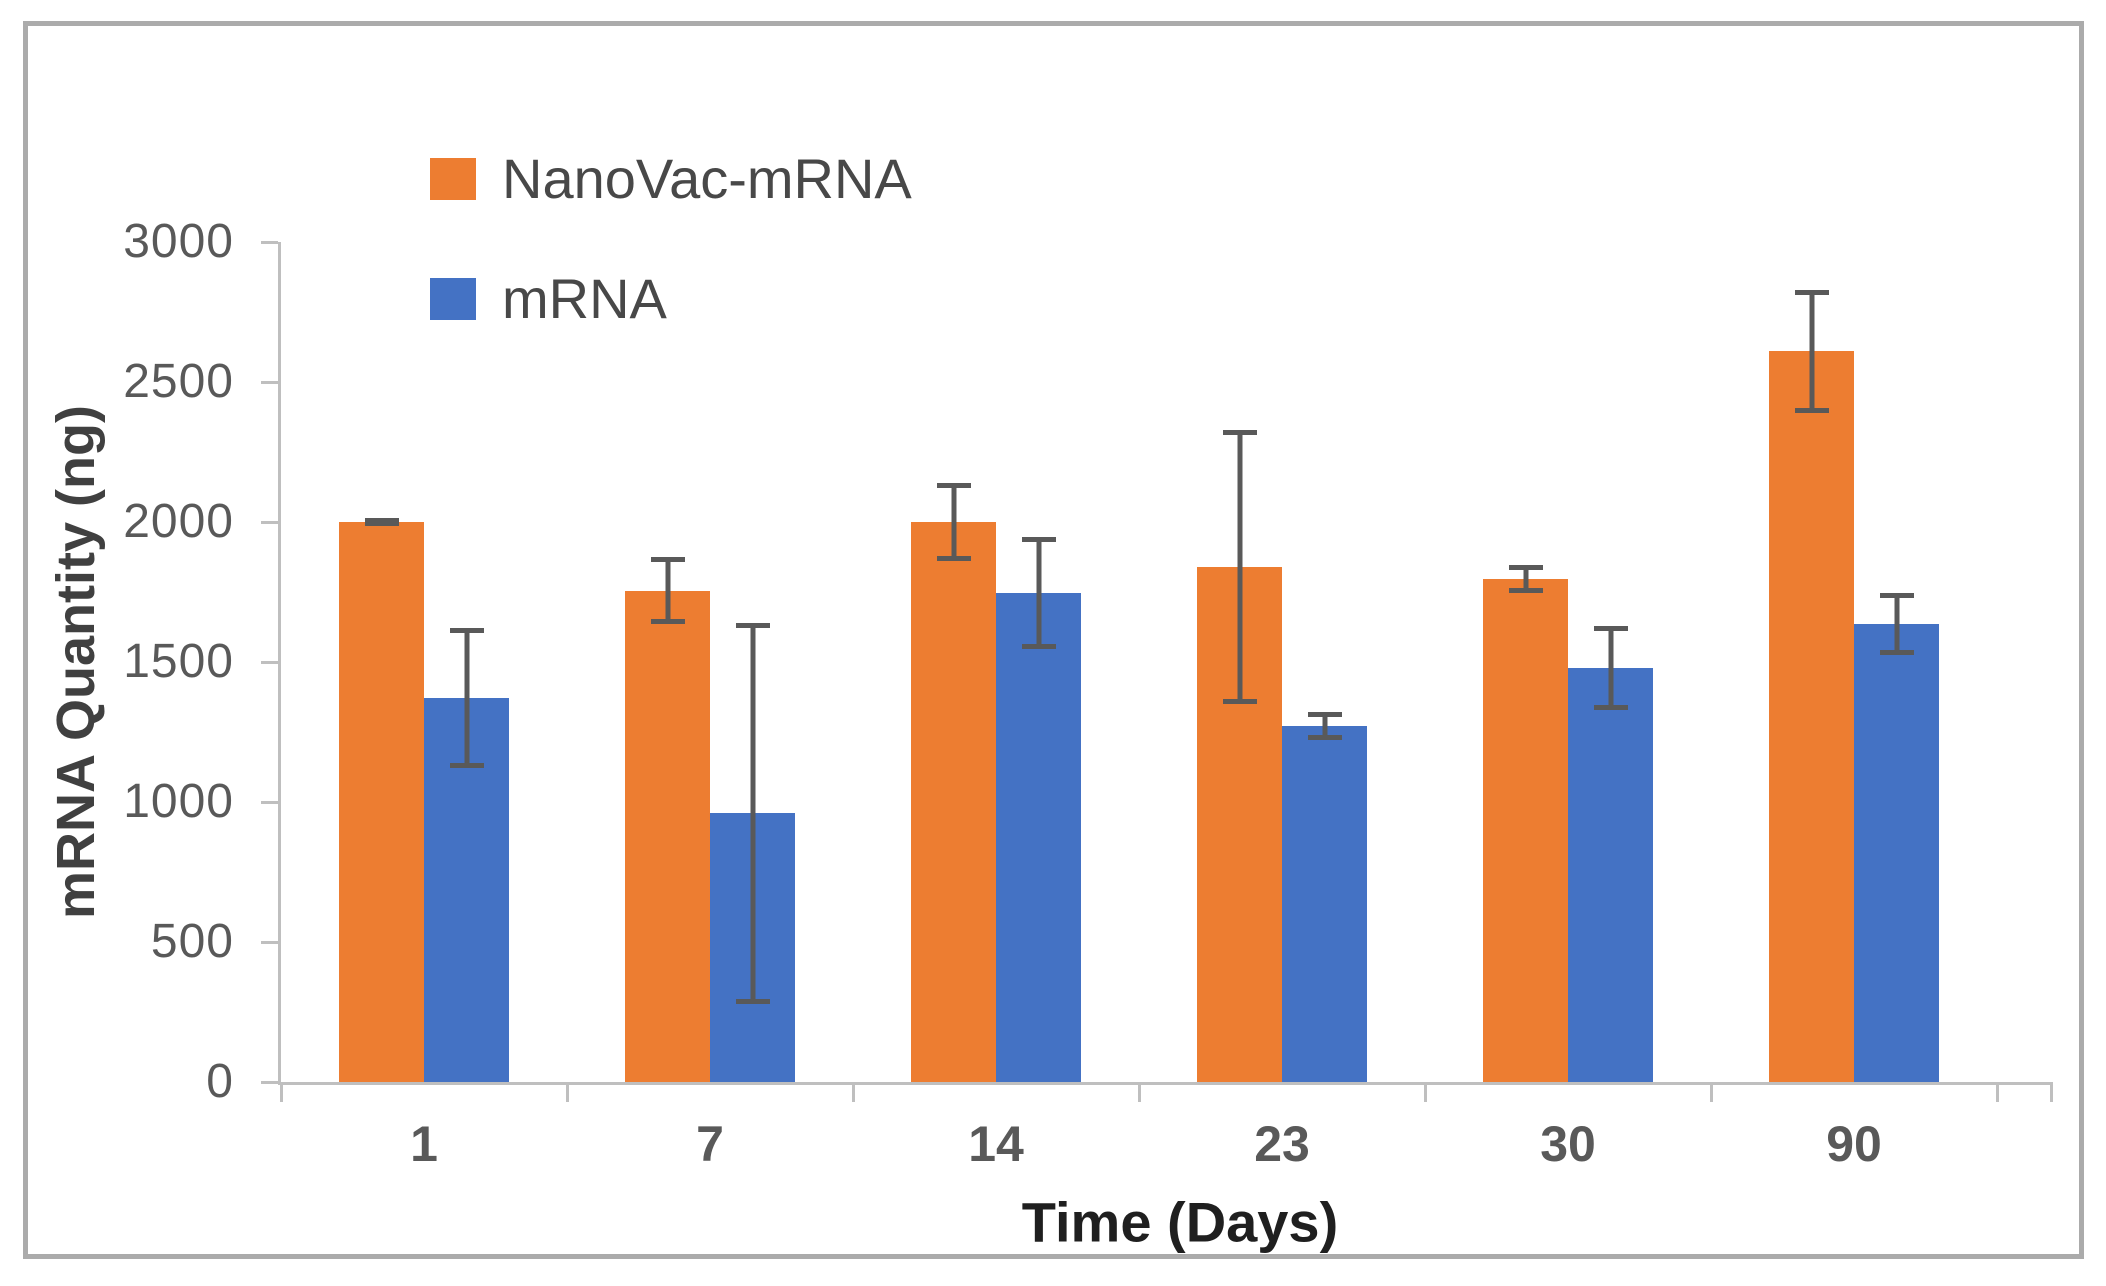 The image size is (2106, 1286). What do you see at coordinates (1854, 1144) in the screenshot?
I see `x-tick-label-90: 90` at bounding box center [1854, 1144].